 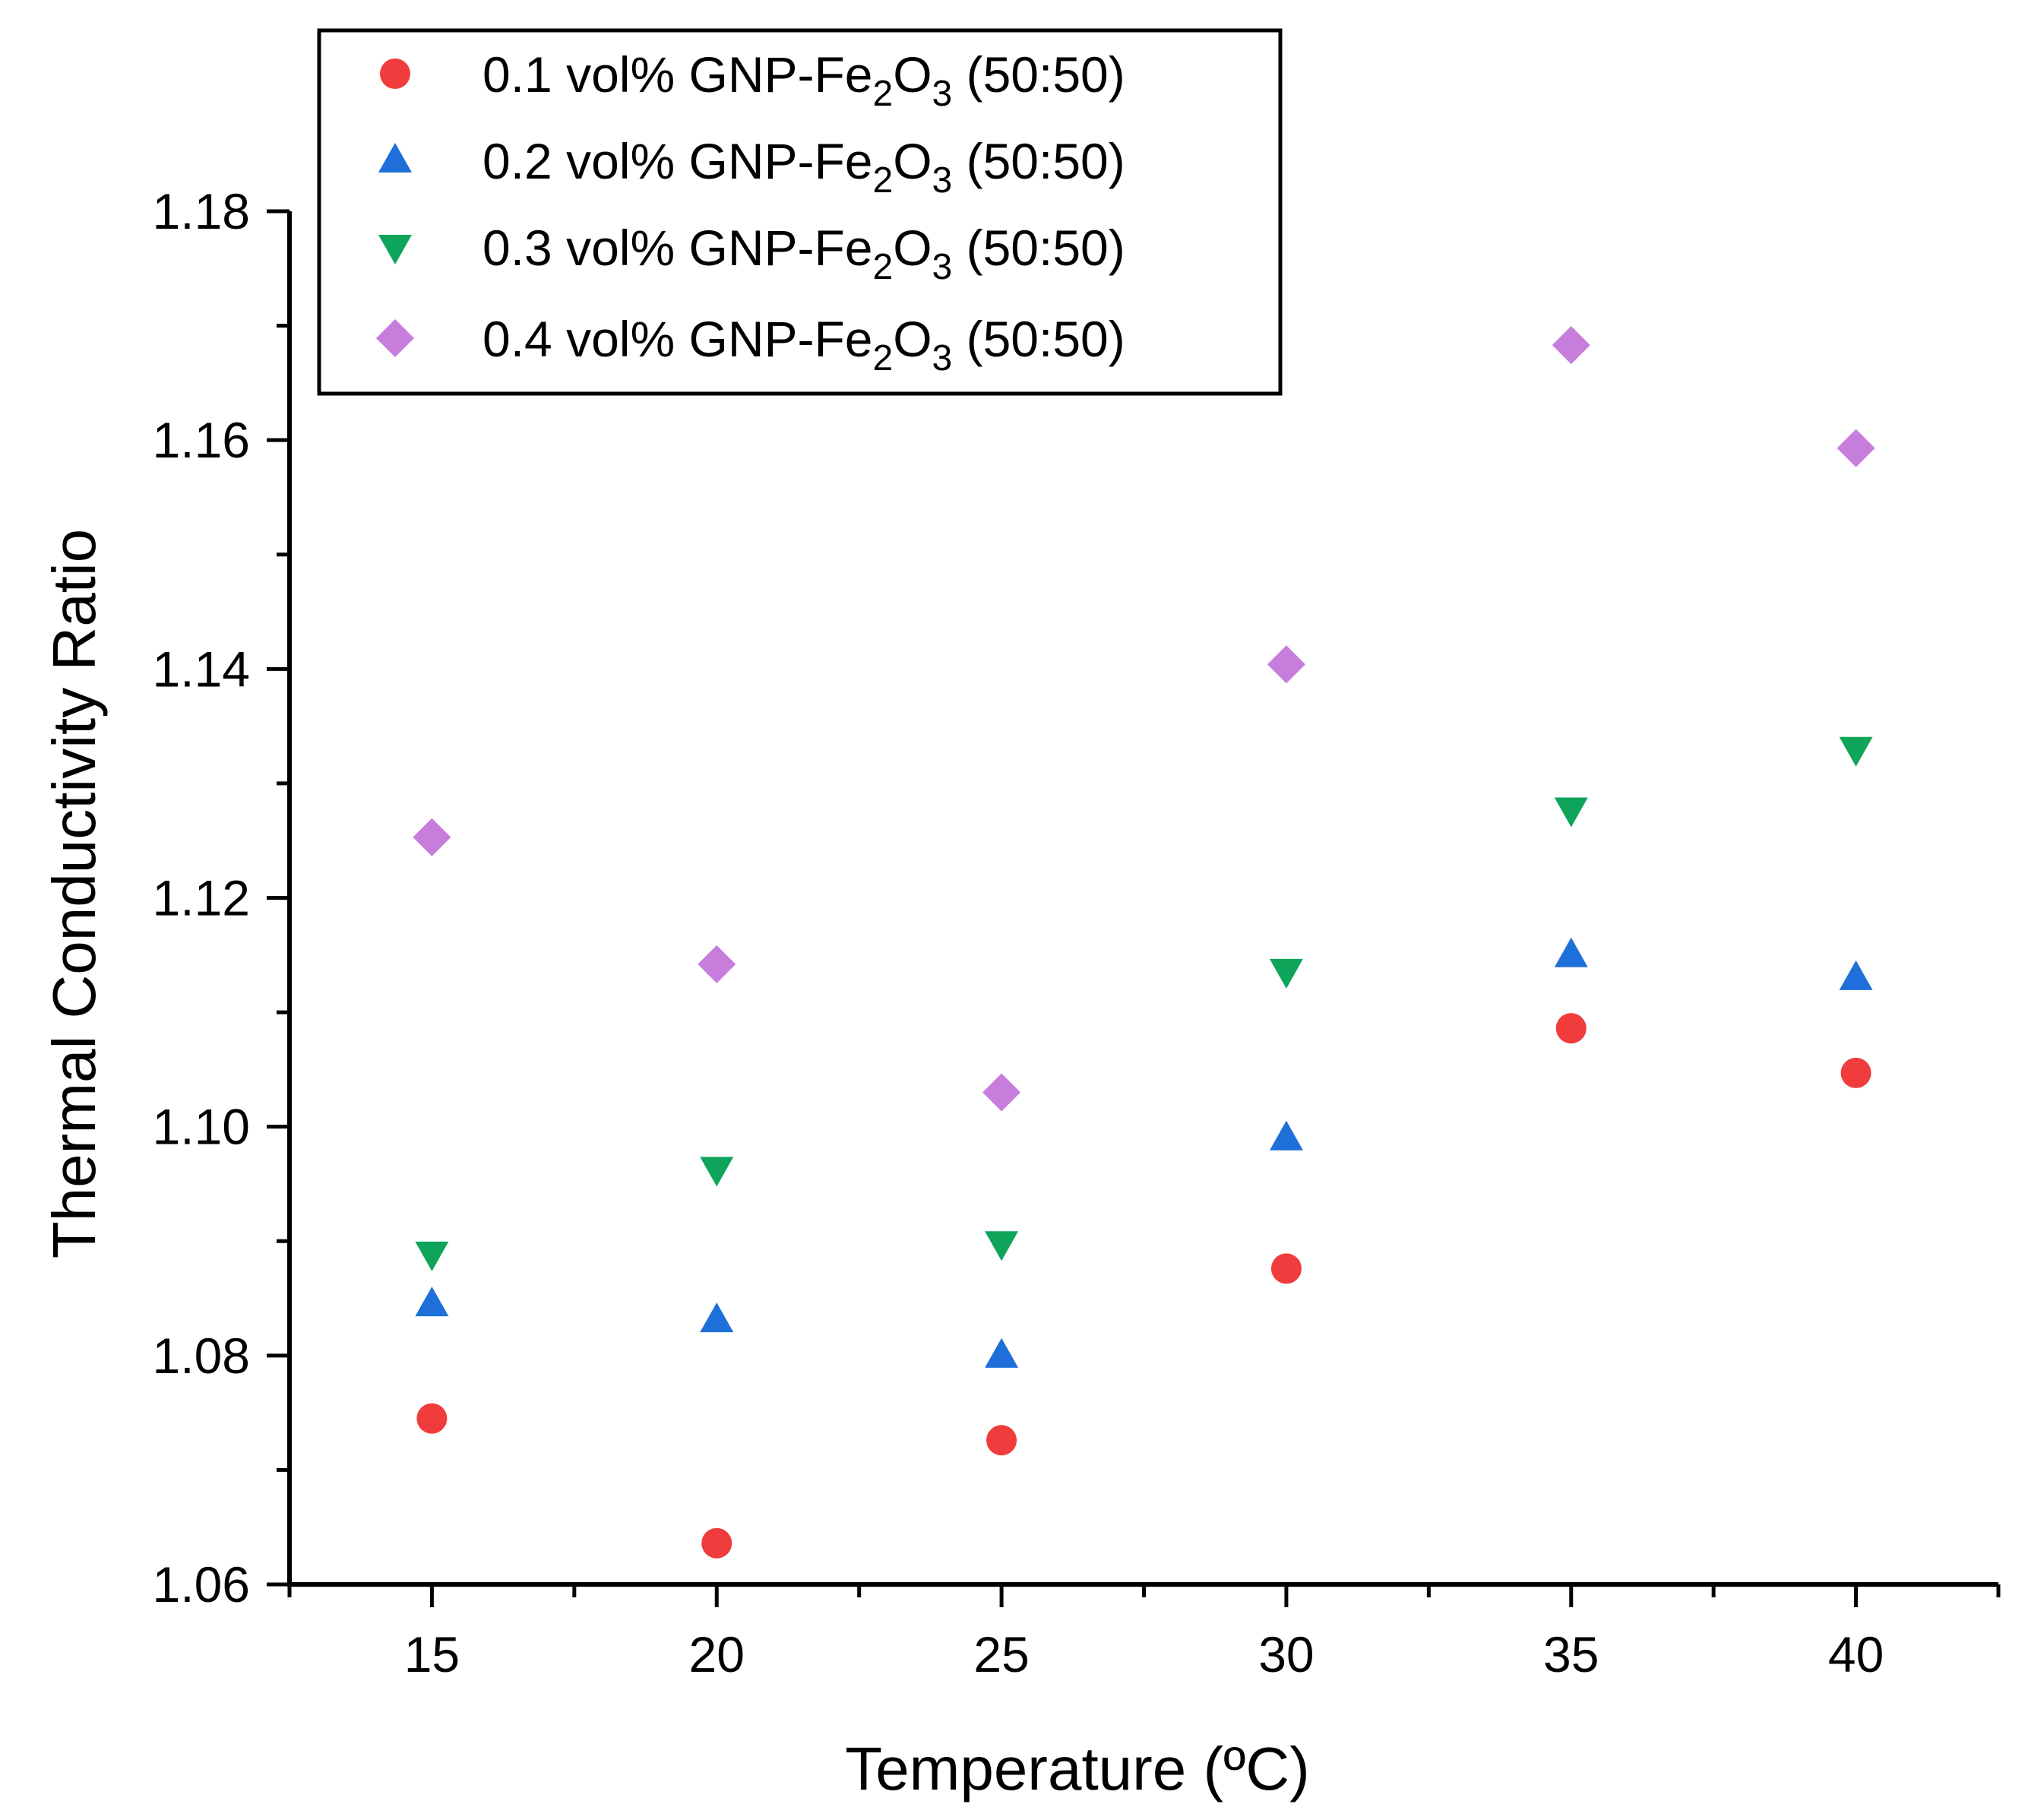 I want to click on x-tick-label: 20, so click(x=717, y=1654).